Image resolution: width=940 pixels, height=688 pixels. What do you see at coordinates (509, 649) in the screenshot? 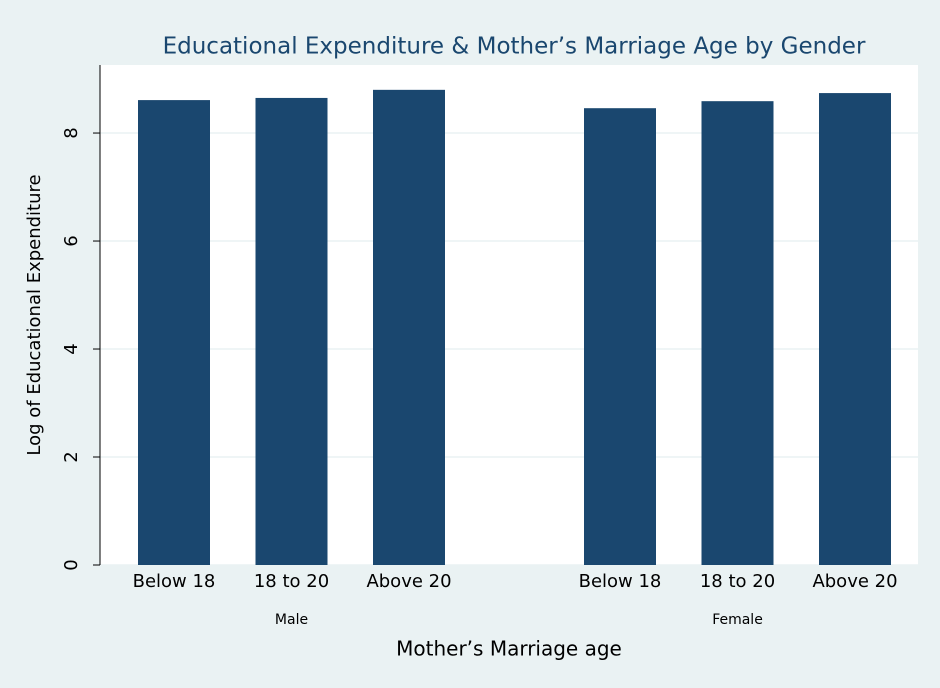
I see `x-axis-label: Mother’s Marriage age` at bounding box center [509, 649].